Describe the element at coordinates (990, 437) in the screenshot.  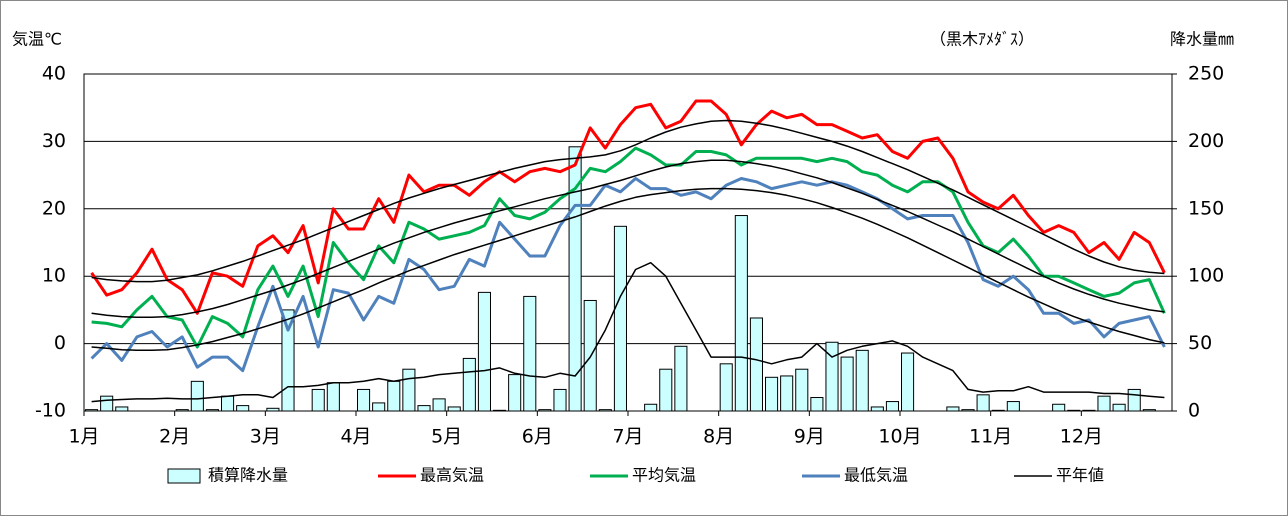
I see `x-tick-label: 11月` at that location.